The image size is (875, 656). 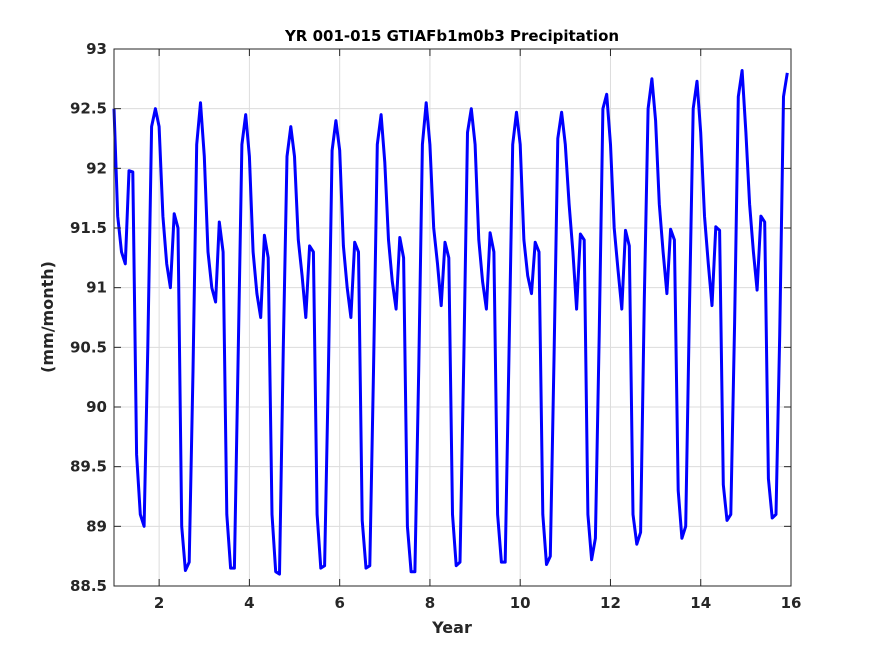 I want to click on x-tick-label: 10, so click(x=520, y=603).